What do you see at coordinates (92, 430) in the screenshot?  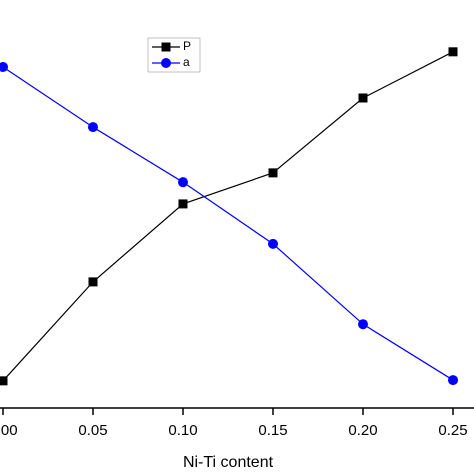 I see `x-tick-label: 0.05` at bounding box center [92, 430].